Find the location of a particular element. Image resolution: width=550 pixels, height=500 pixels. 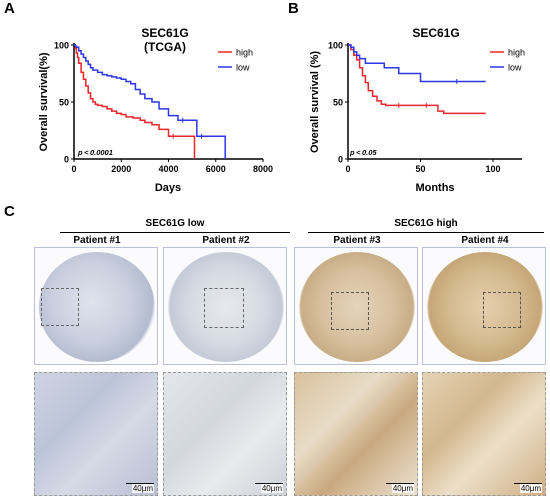

x-tick-label: 100 is located at coordinates (492, 169).